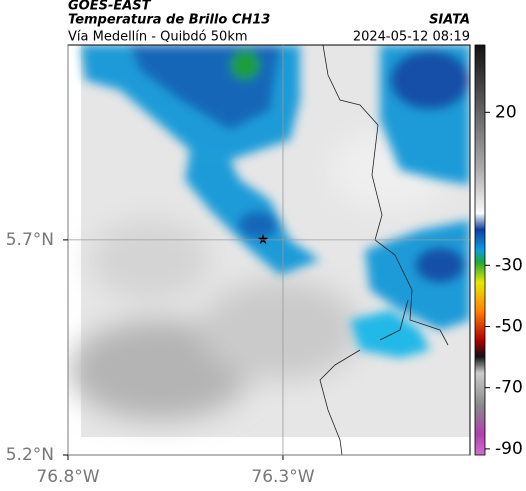  I want to click on colorbar-tick-label: -70, so click(509, 388).